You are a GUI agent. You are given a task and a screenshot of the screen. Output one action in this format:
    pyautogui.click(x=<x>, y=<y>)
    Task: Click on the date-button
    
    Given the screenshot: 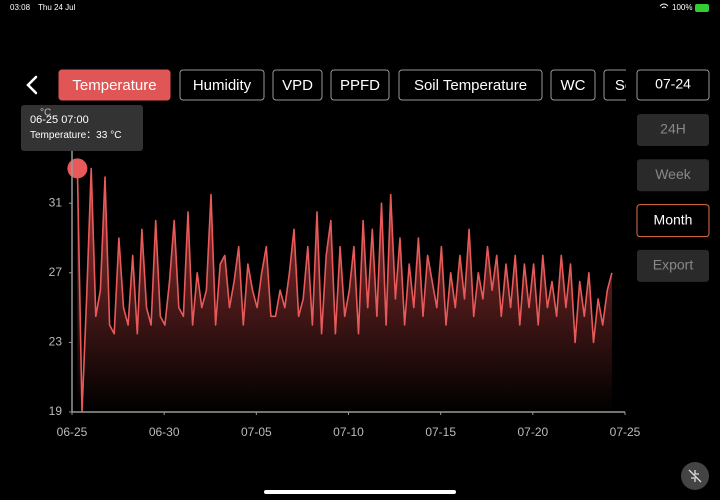 What is the action you would take?
    pyautogui.click(x=673, y=85)
    